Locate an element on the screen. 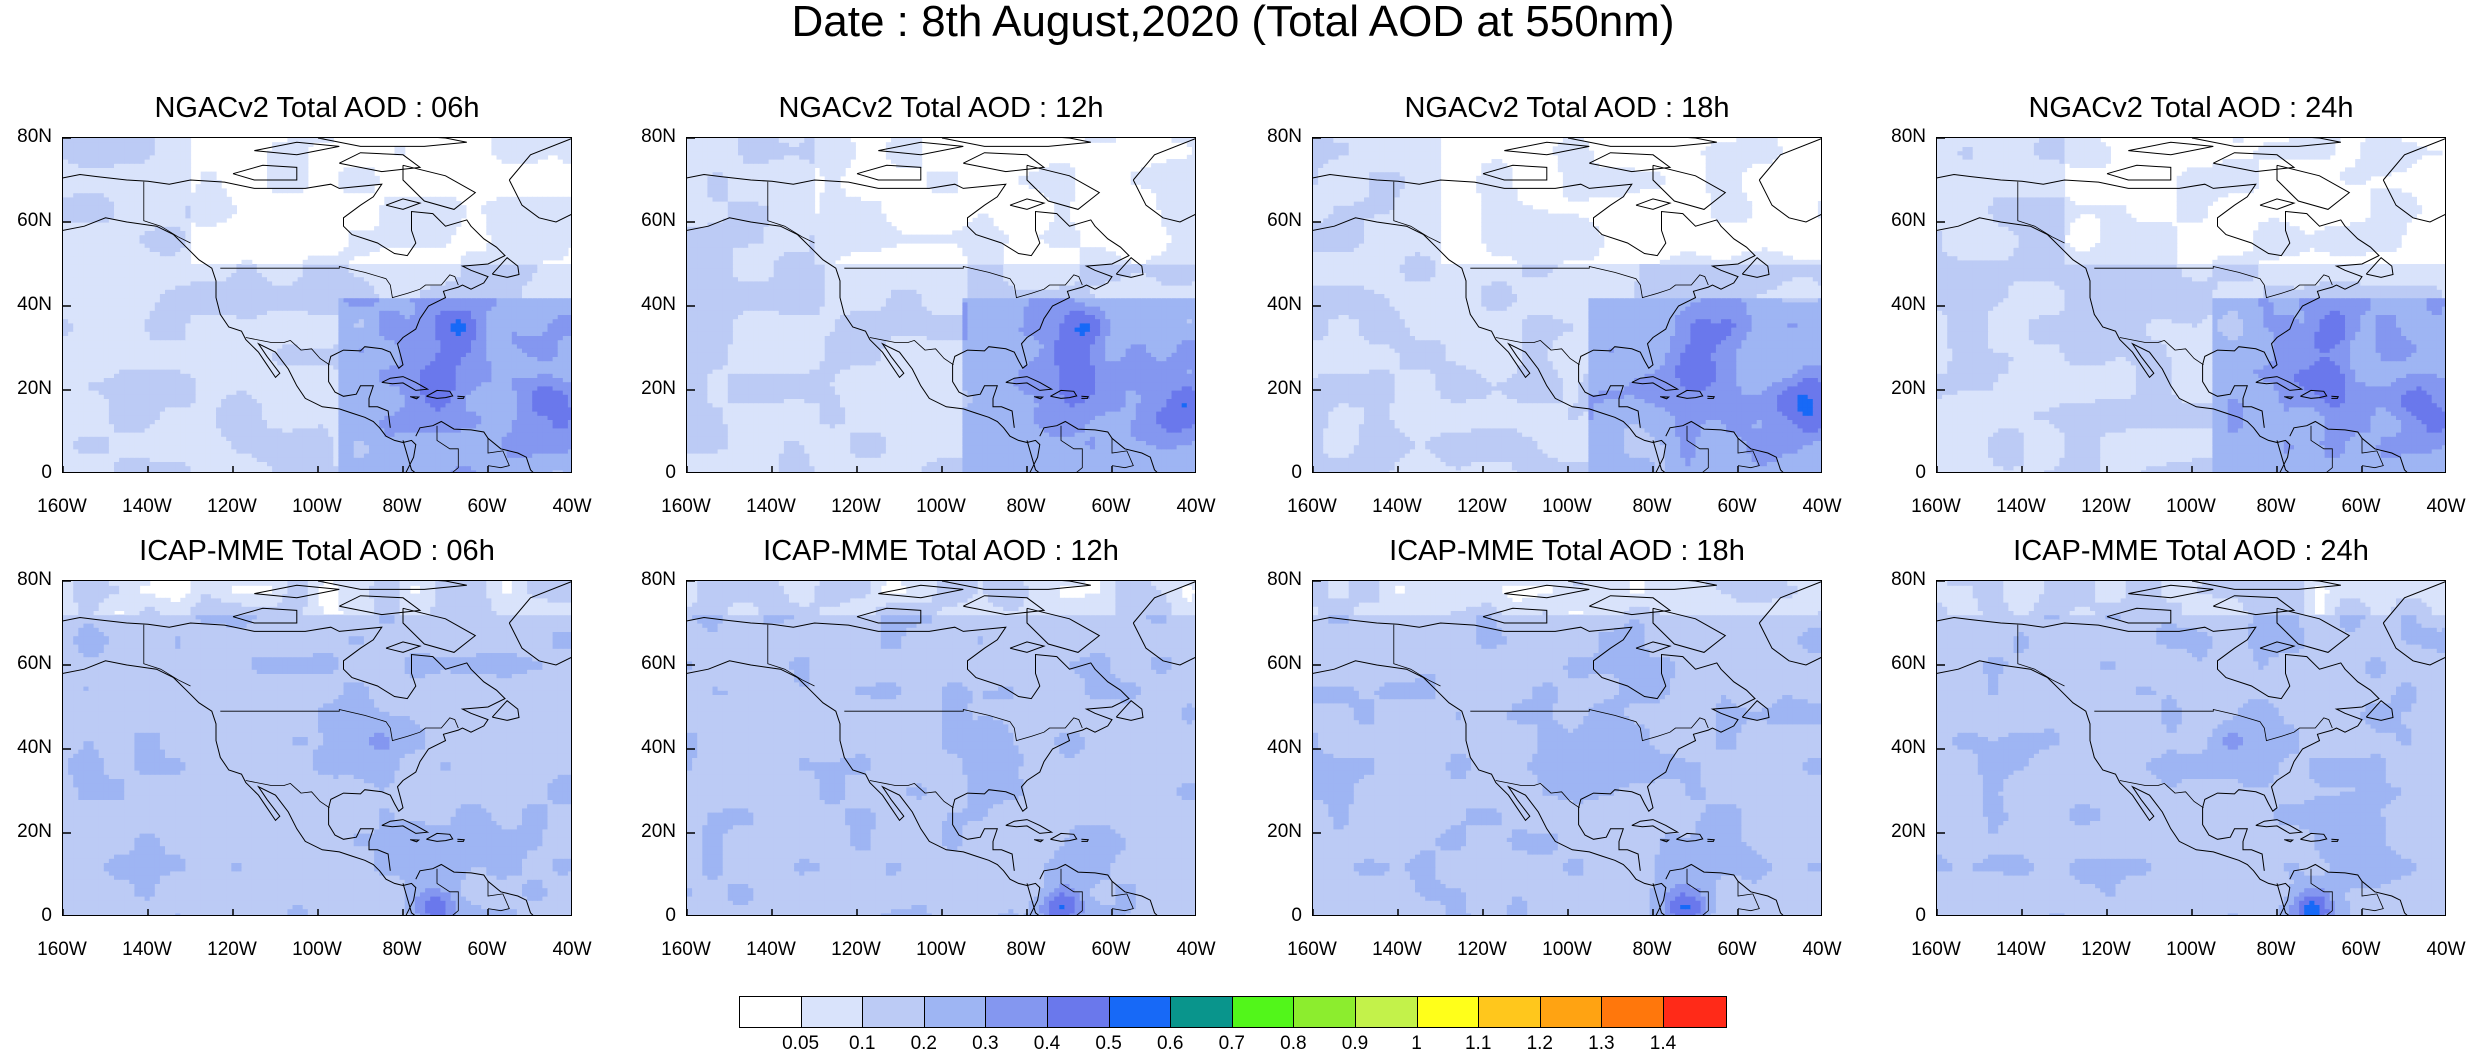  lon-tick-label: 80W is located at coordinates (2276, 507).